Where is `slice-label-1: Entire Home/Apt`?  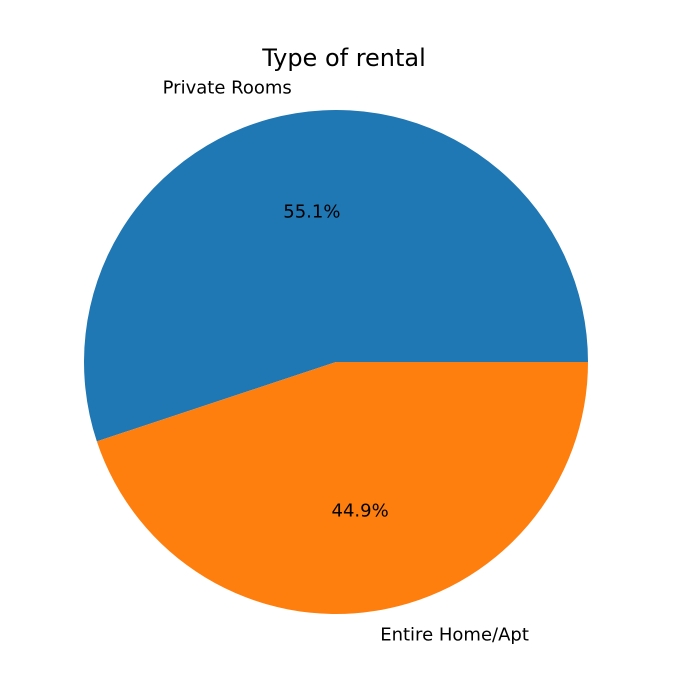
slice-label-1: Entire Home/Apt is located at coordinates (454, 635).